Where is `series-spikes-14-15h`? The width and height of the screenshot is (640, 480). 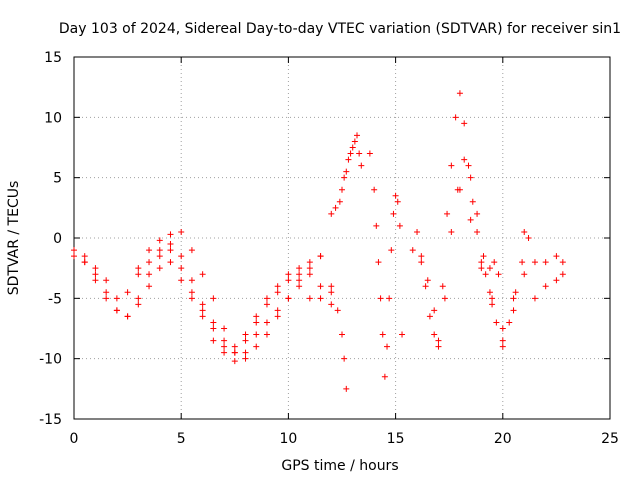
series-spikes-14-15h is located at coordinates (386, 265).